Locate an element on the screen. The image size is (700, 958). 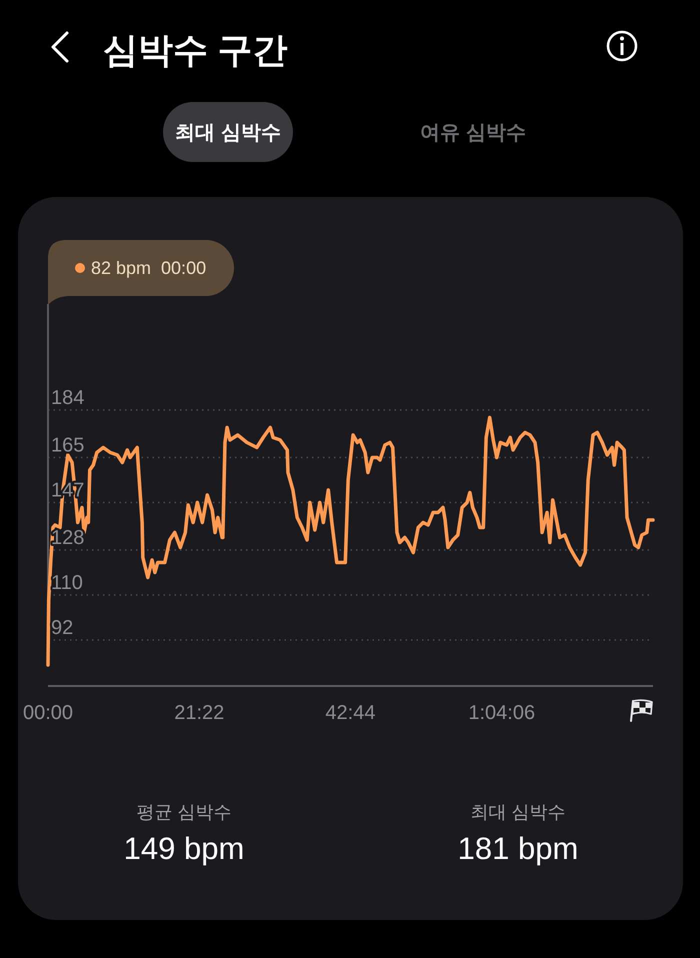
y-tick-label: 184 is located at coordinates (67, 398).